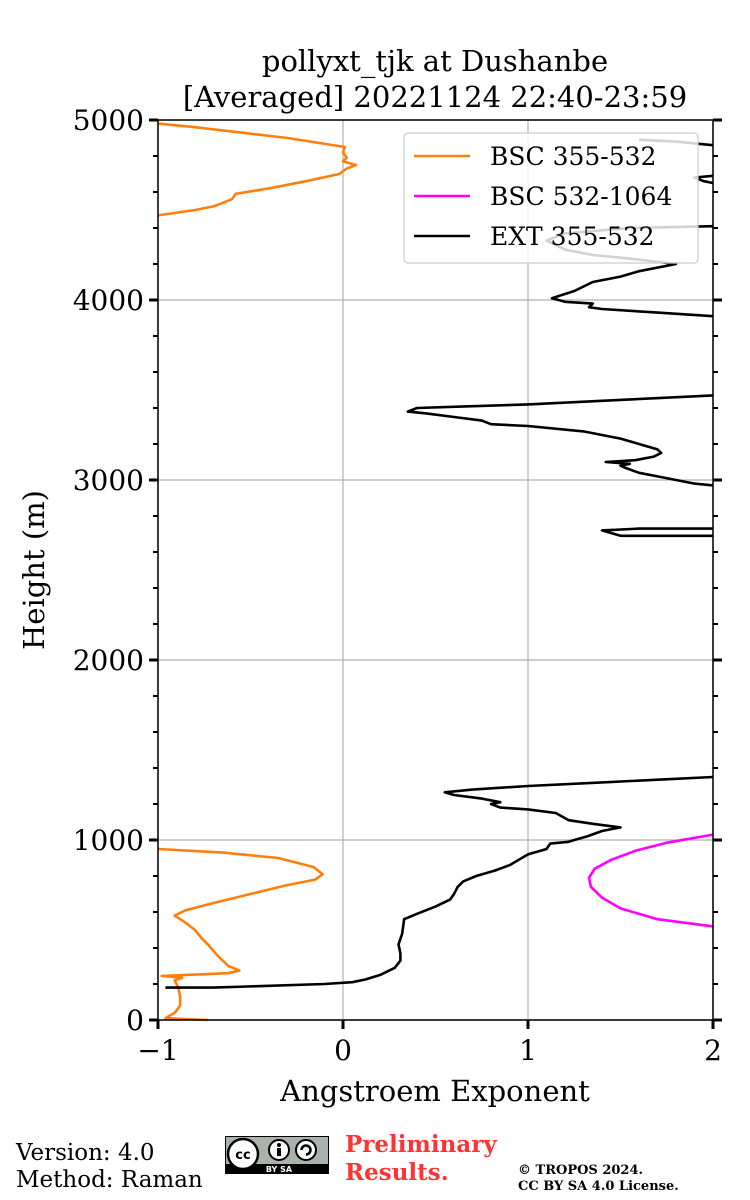  Describe the element at coordinates (242, 1155) in the screenshot. I see `svg-text: cc` at that location.